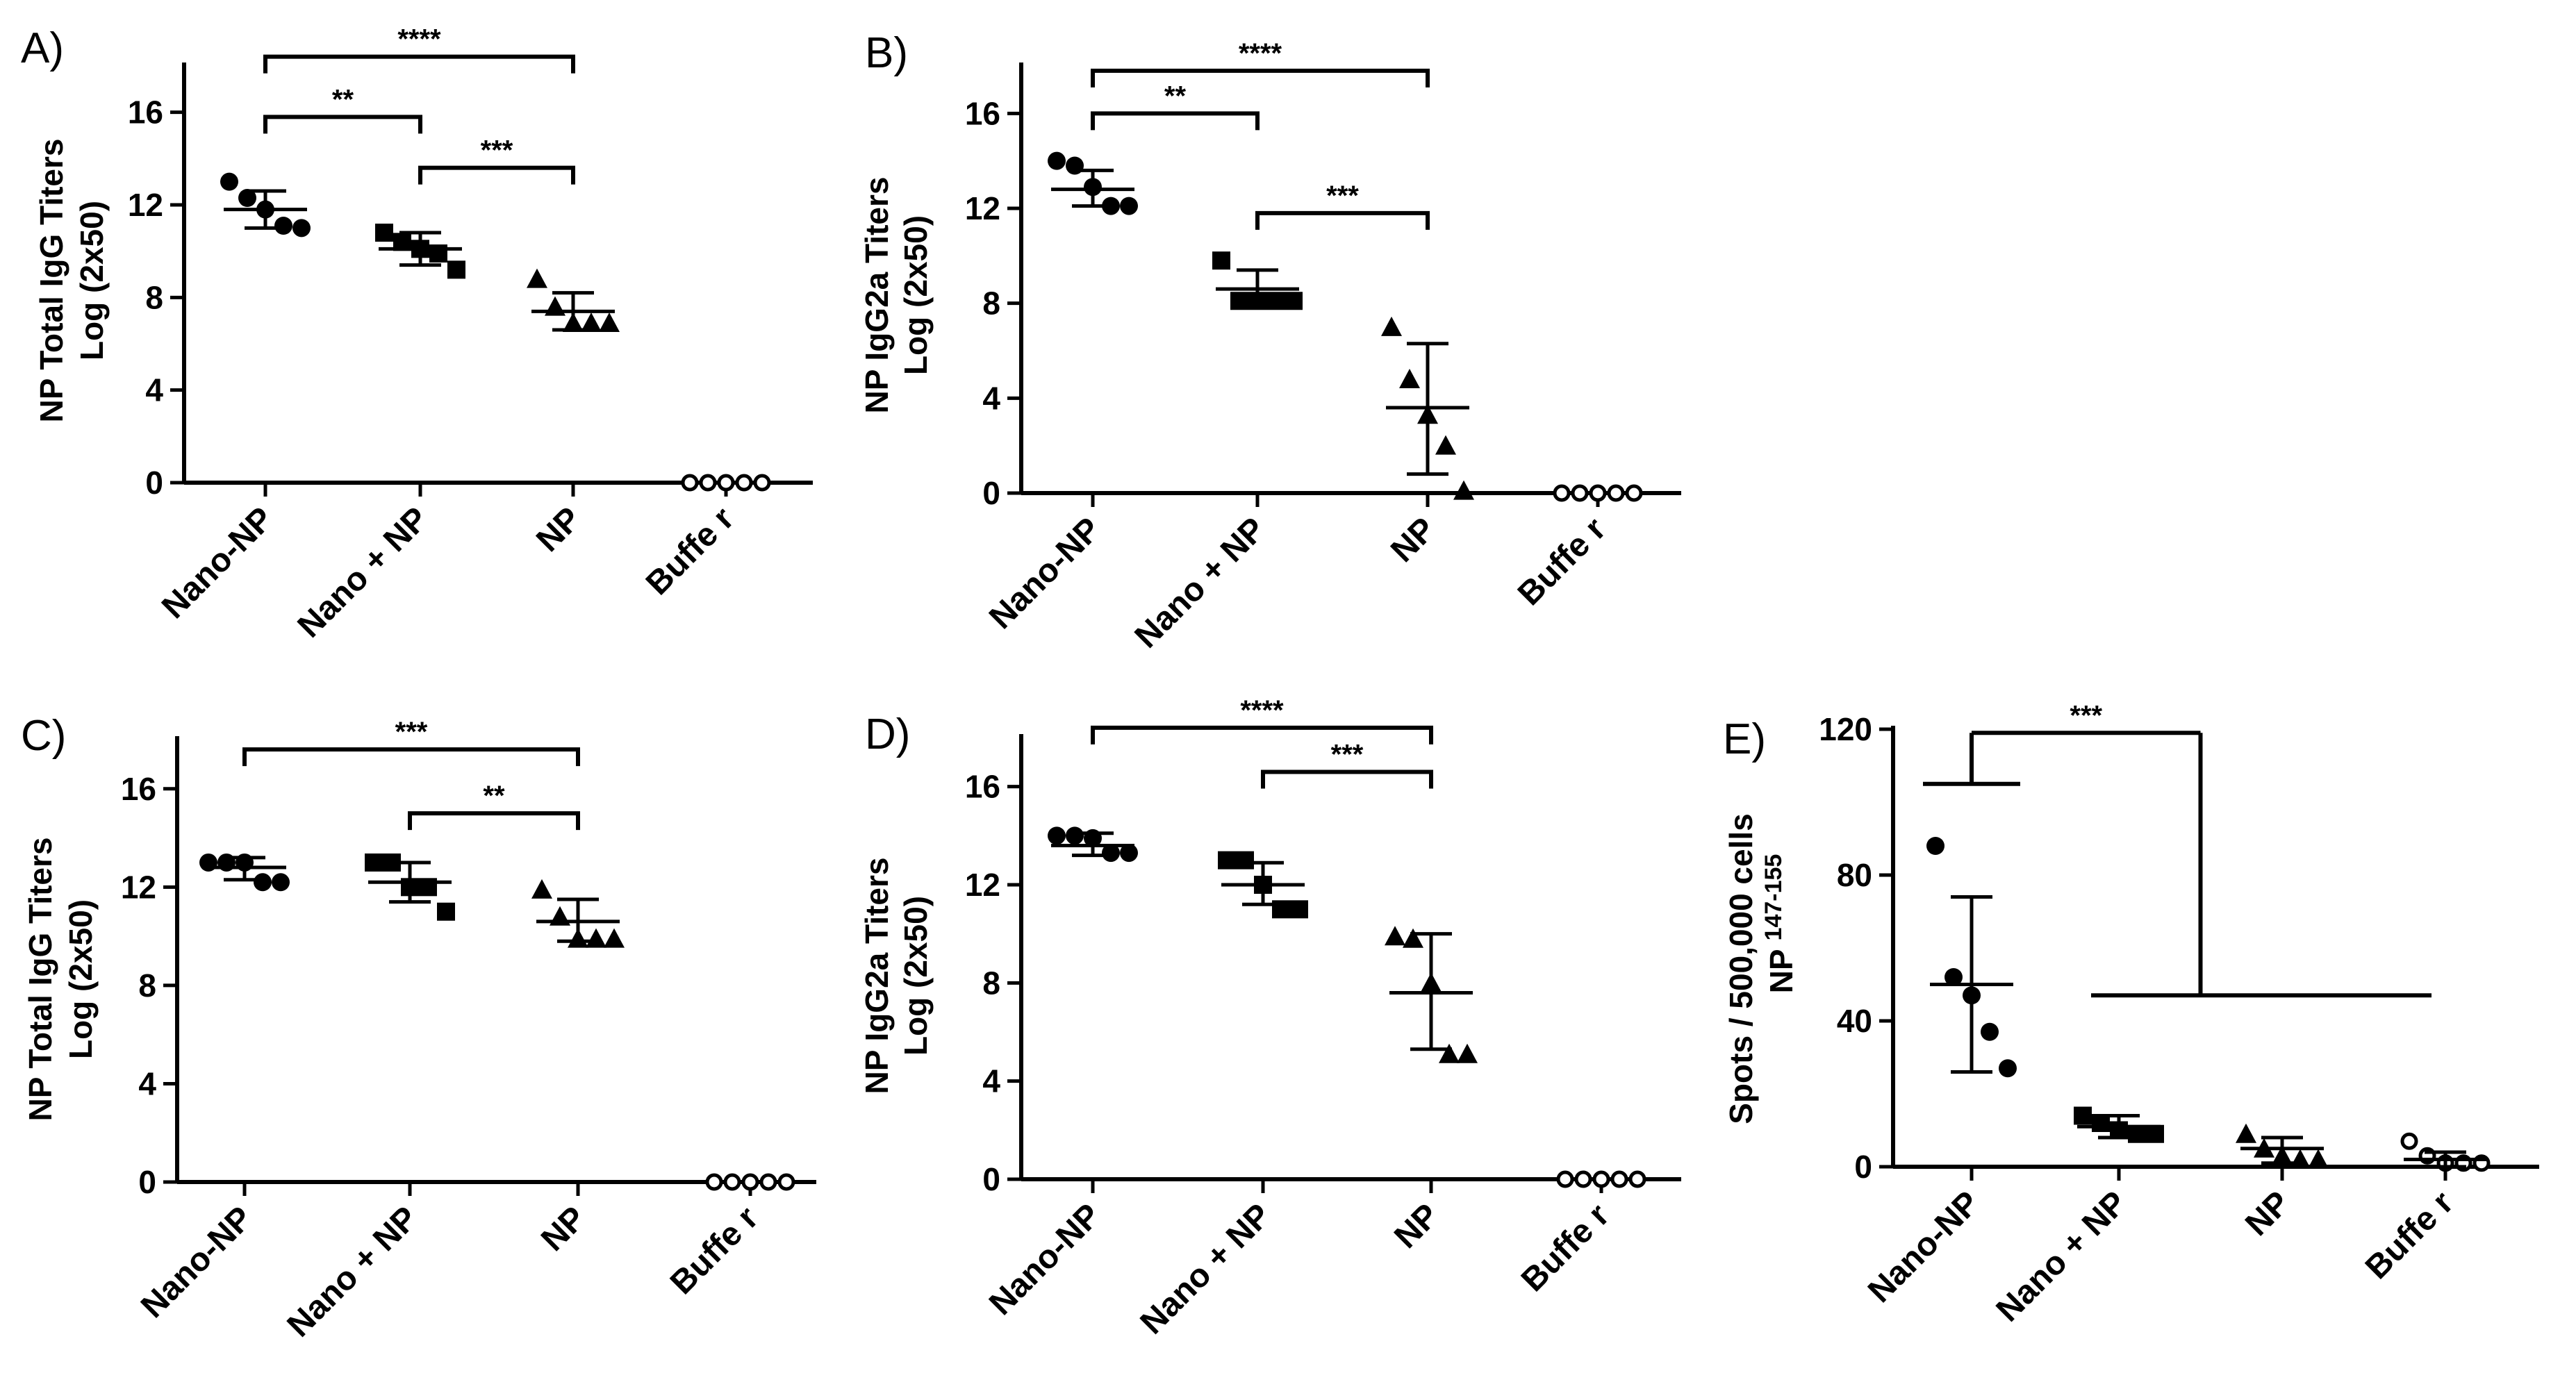 The width and height of the screenshot is (2576, 1373). I want to click on y-axis-label-line2: NP 147-155, so click(1780, 924).